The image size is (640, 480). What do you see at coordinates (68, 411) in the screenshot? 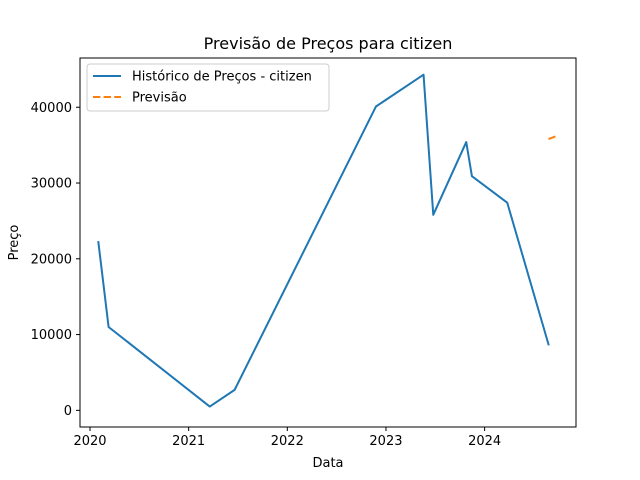
I see `y-tick-label: 0` at bounding box center [68, 411].